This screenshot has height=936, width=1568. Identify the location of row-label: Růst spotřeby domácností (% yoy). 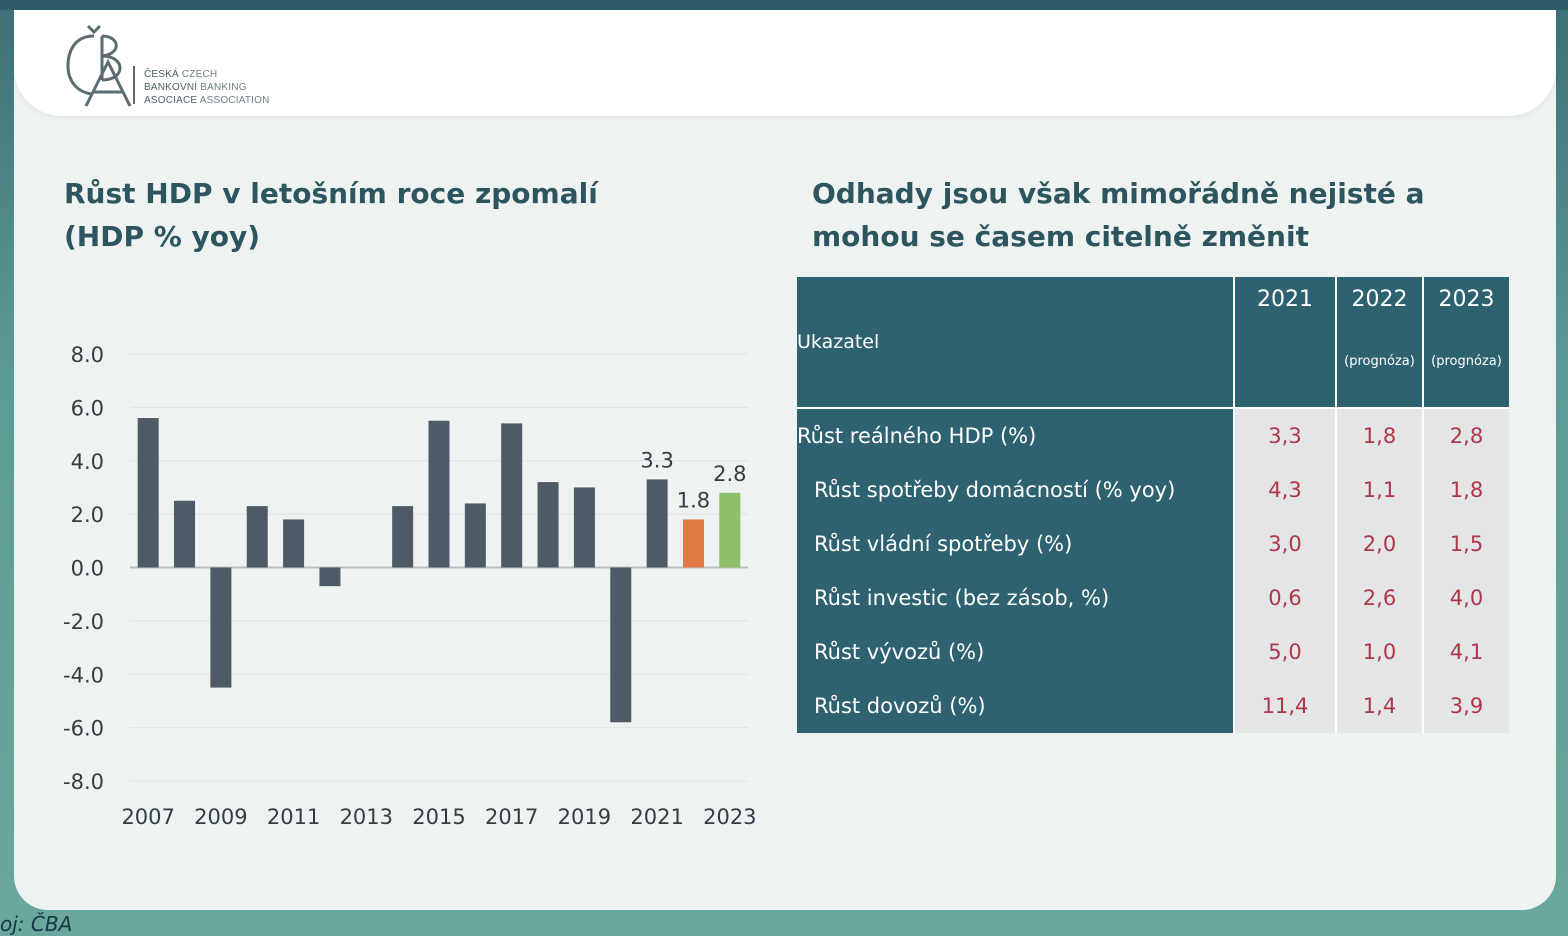
(1015, 490).